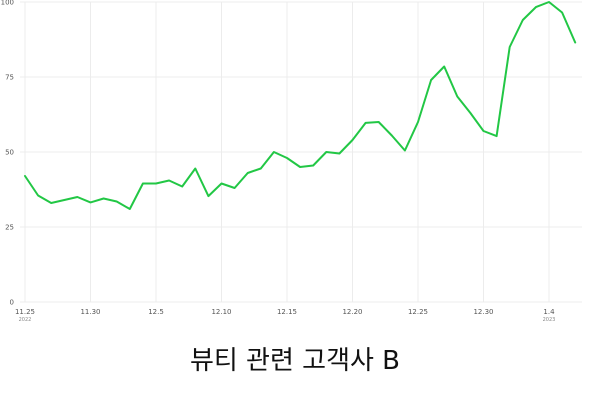 The height and width of the screenshot is (400, 590). I want to click on x-tick-label: 12.5, so click(156, 312).